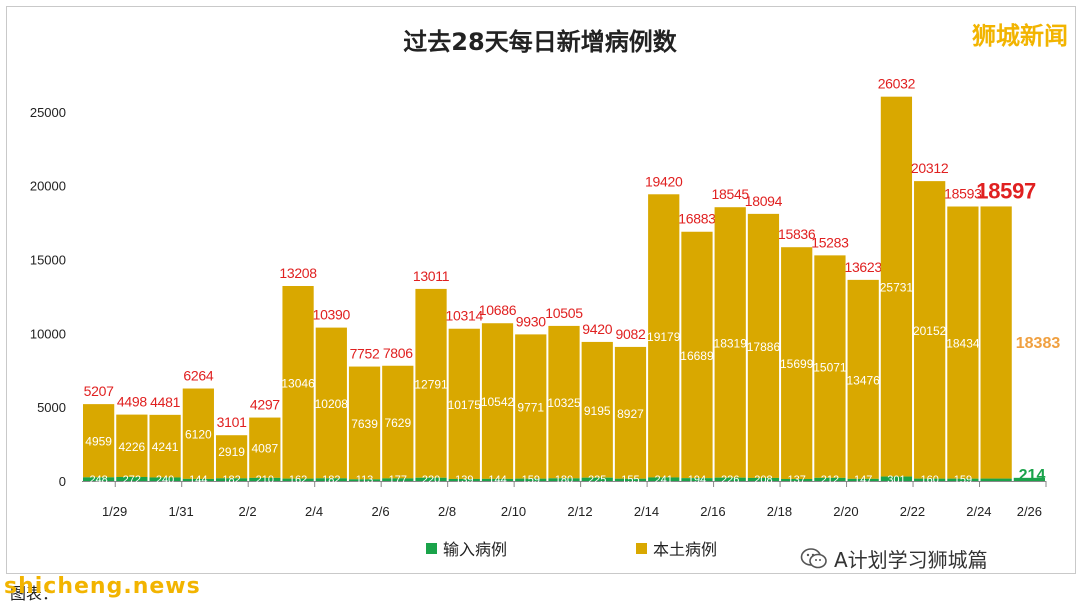  What do you see at coordinates (102, 586) in the screenshot?
I see `url-watermark: shicheng.news` at bounding box center [102, 586].